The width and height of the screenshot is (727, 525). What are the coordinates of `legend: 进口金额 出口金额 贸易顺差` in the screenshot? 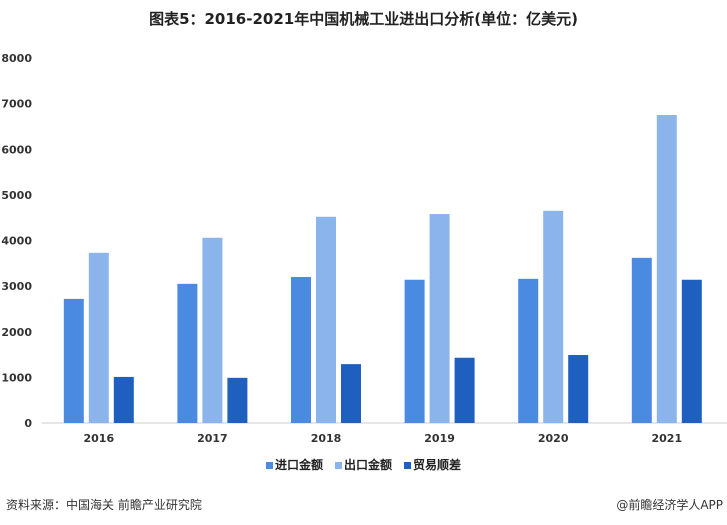 It's located at (363, 464).